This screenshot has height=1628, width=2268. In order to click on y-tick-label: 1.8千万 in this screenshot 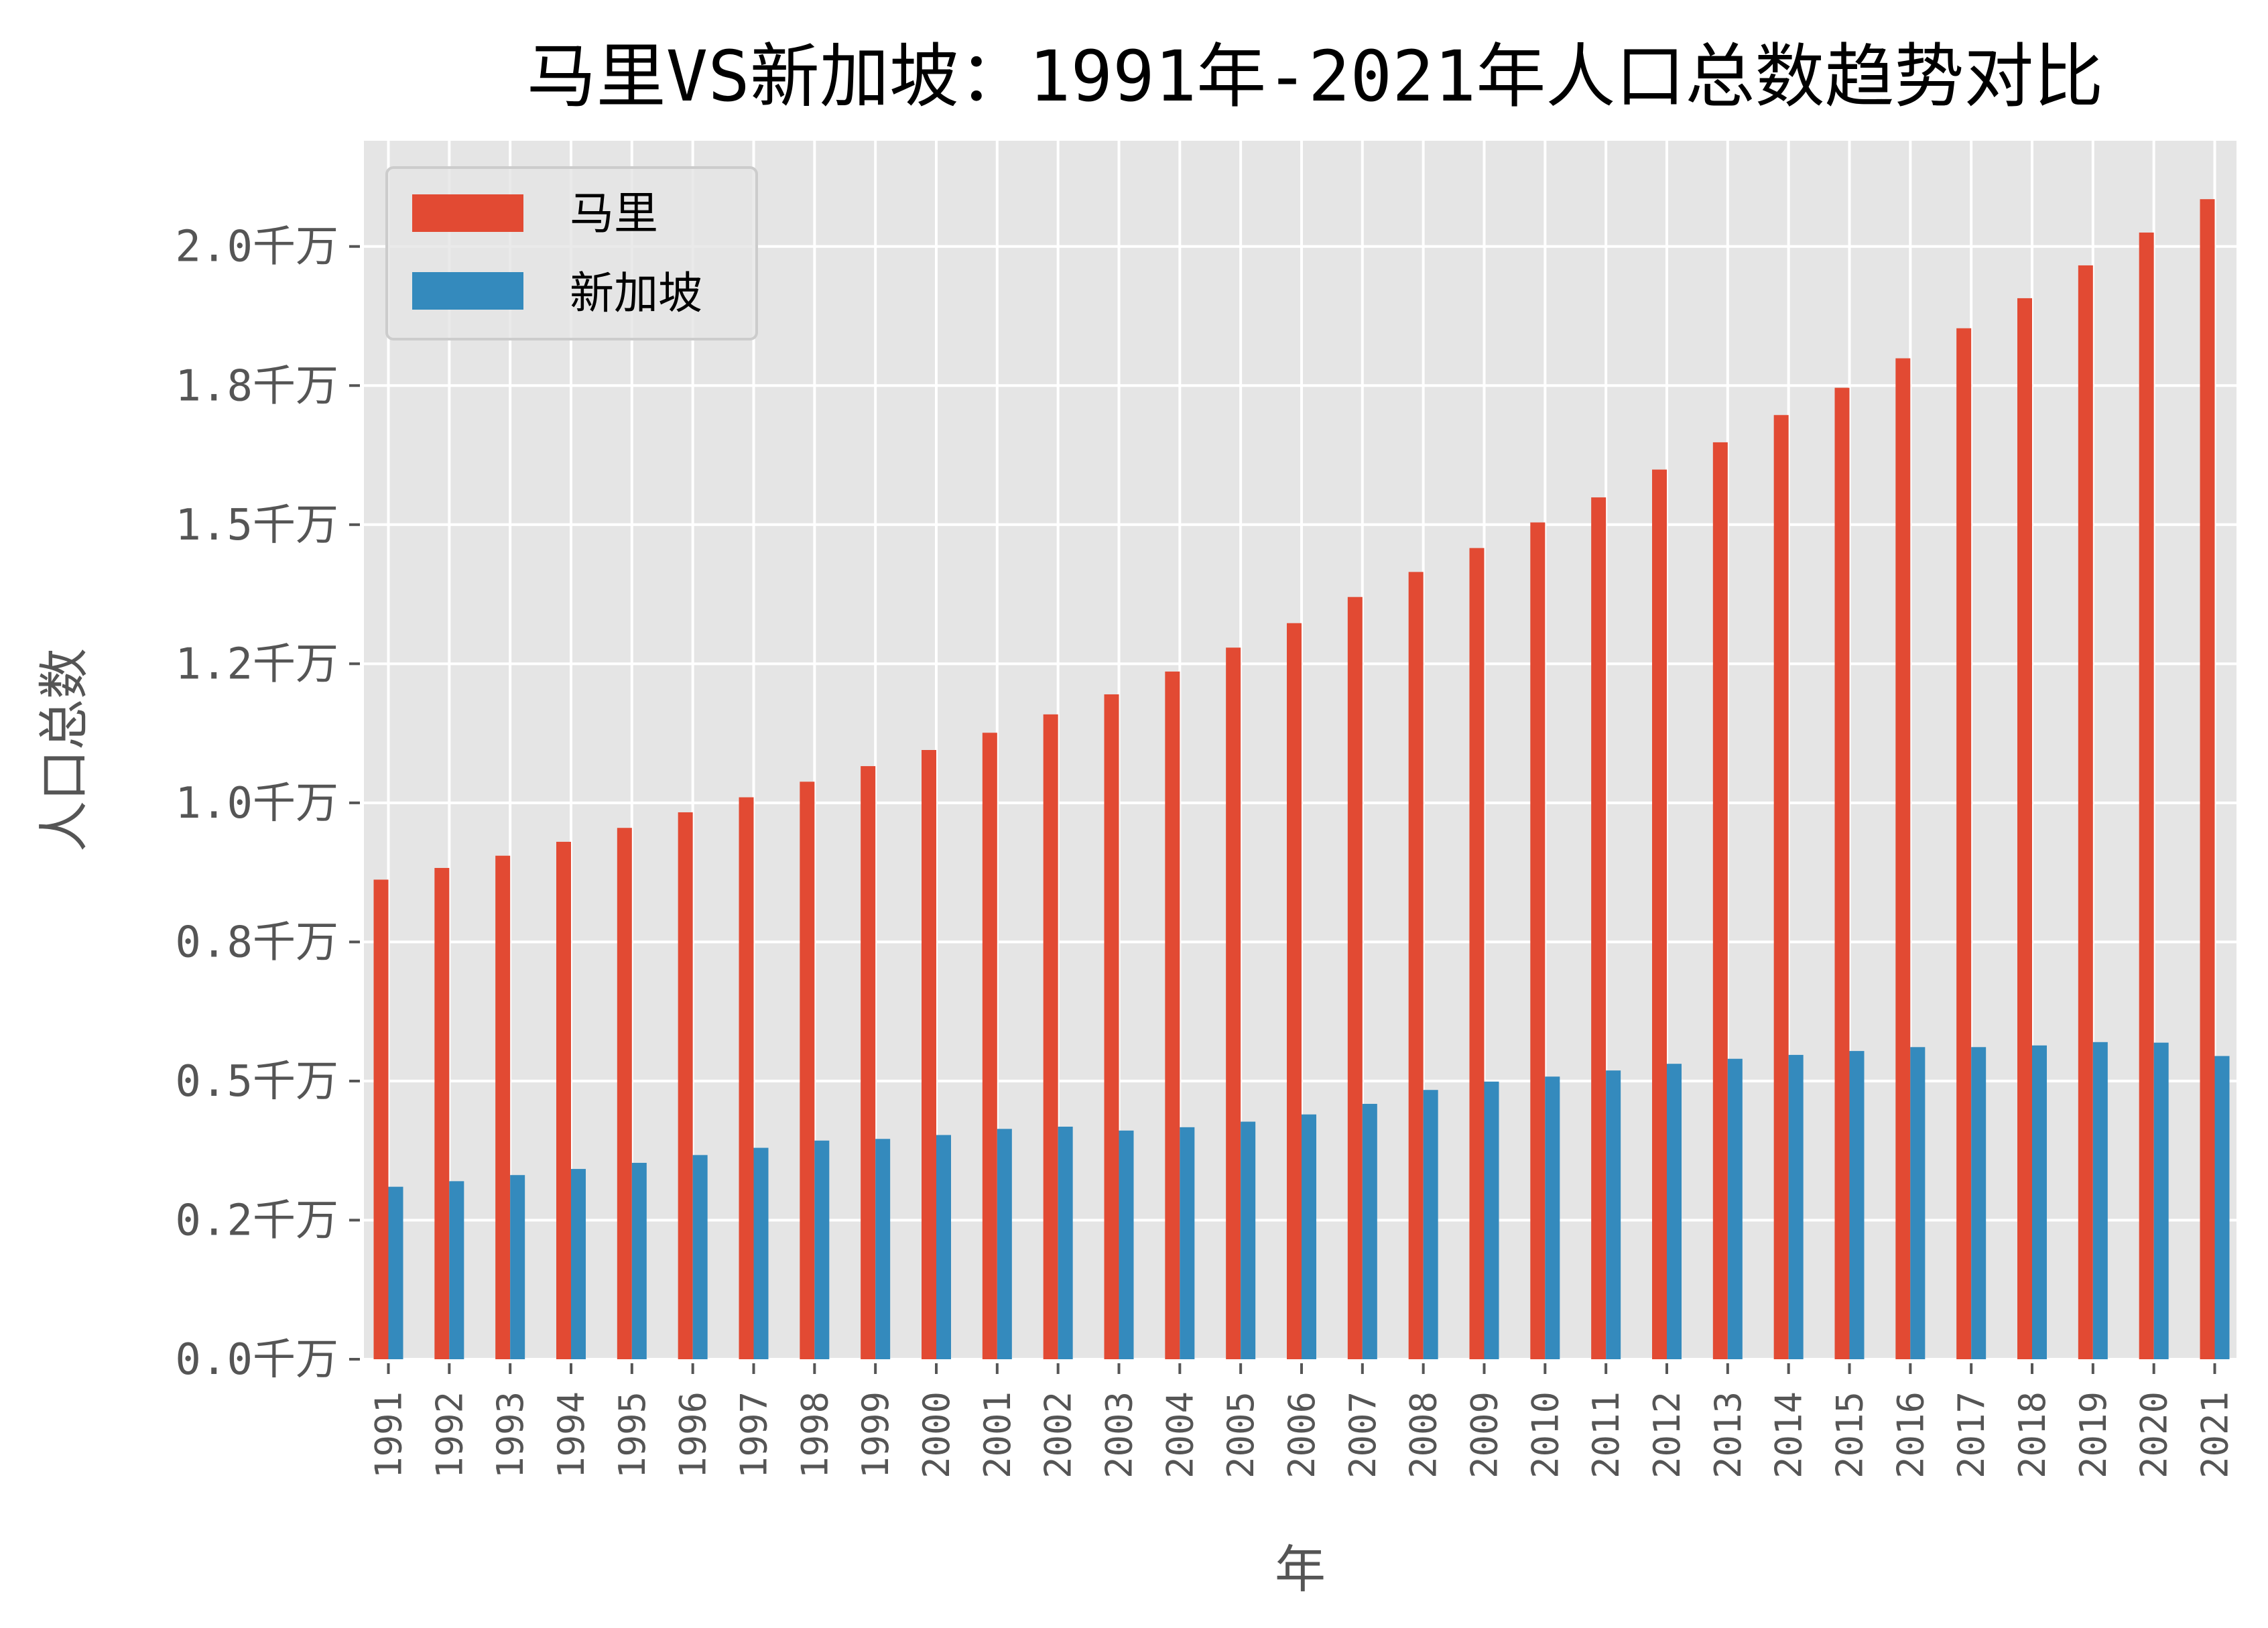, I will do `click(256, 386)`.